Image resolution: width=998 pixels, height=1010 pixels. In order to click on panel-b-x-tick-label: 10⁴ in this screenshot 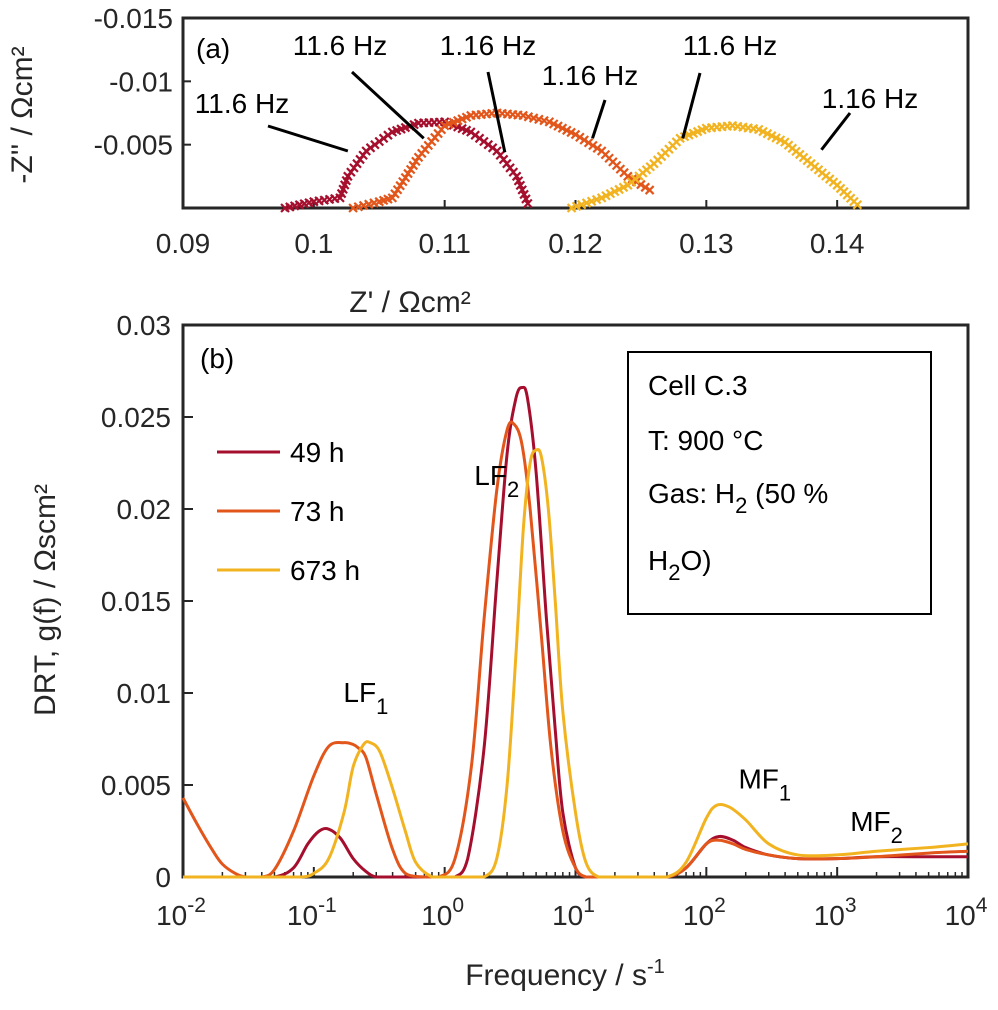, I will do `click(966, 912)`.